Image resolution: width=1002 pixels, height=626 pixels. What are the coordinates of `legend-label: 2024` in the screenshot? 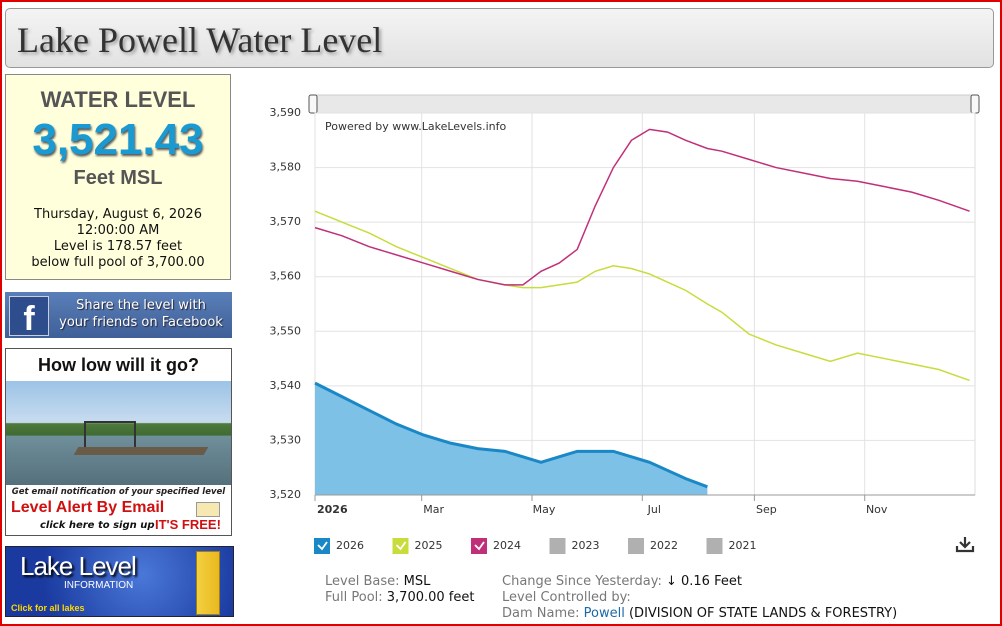 It's located at (507, 545).